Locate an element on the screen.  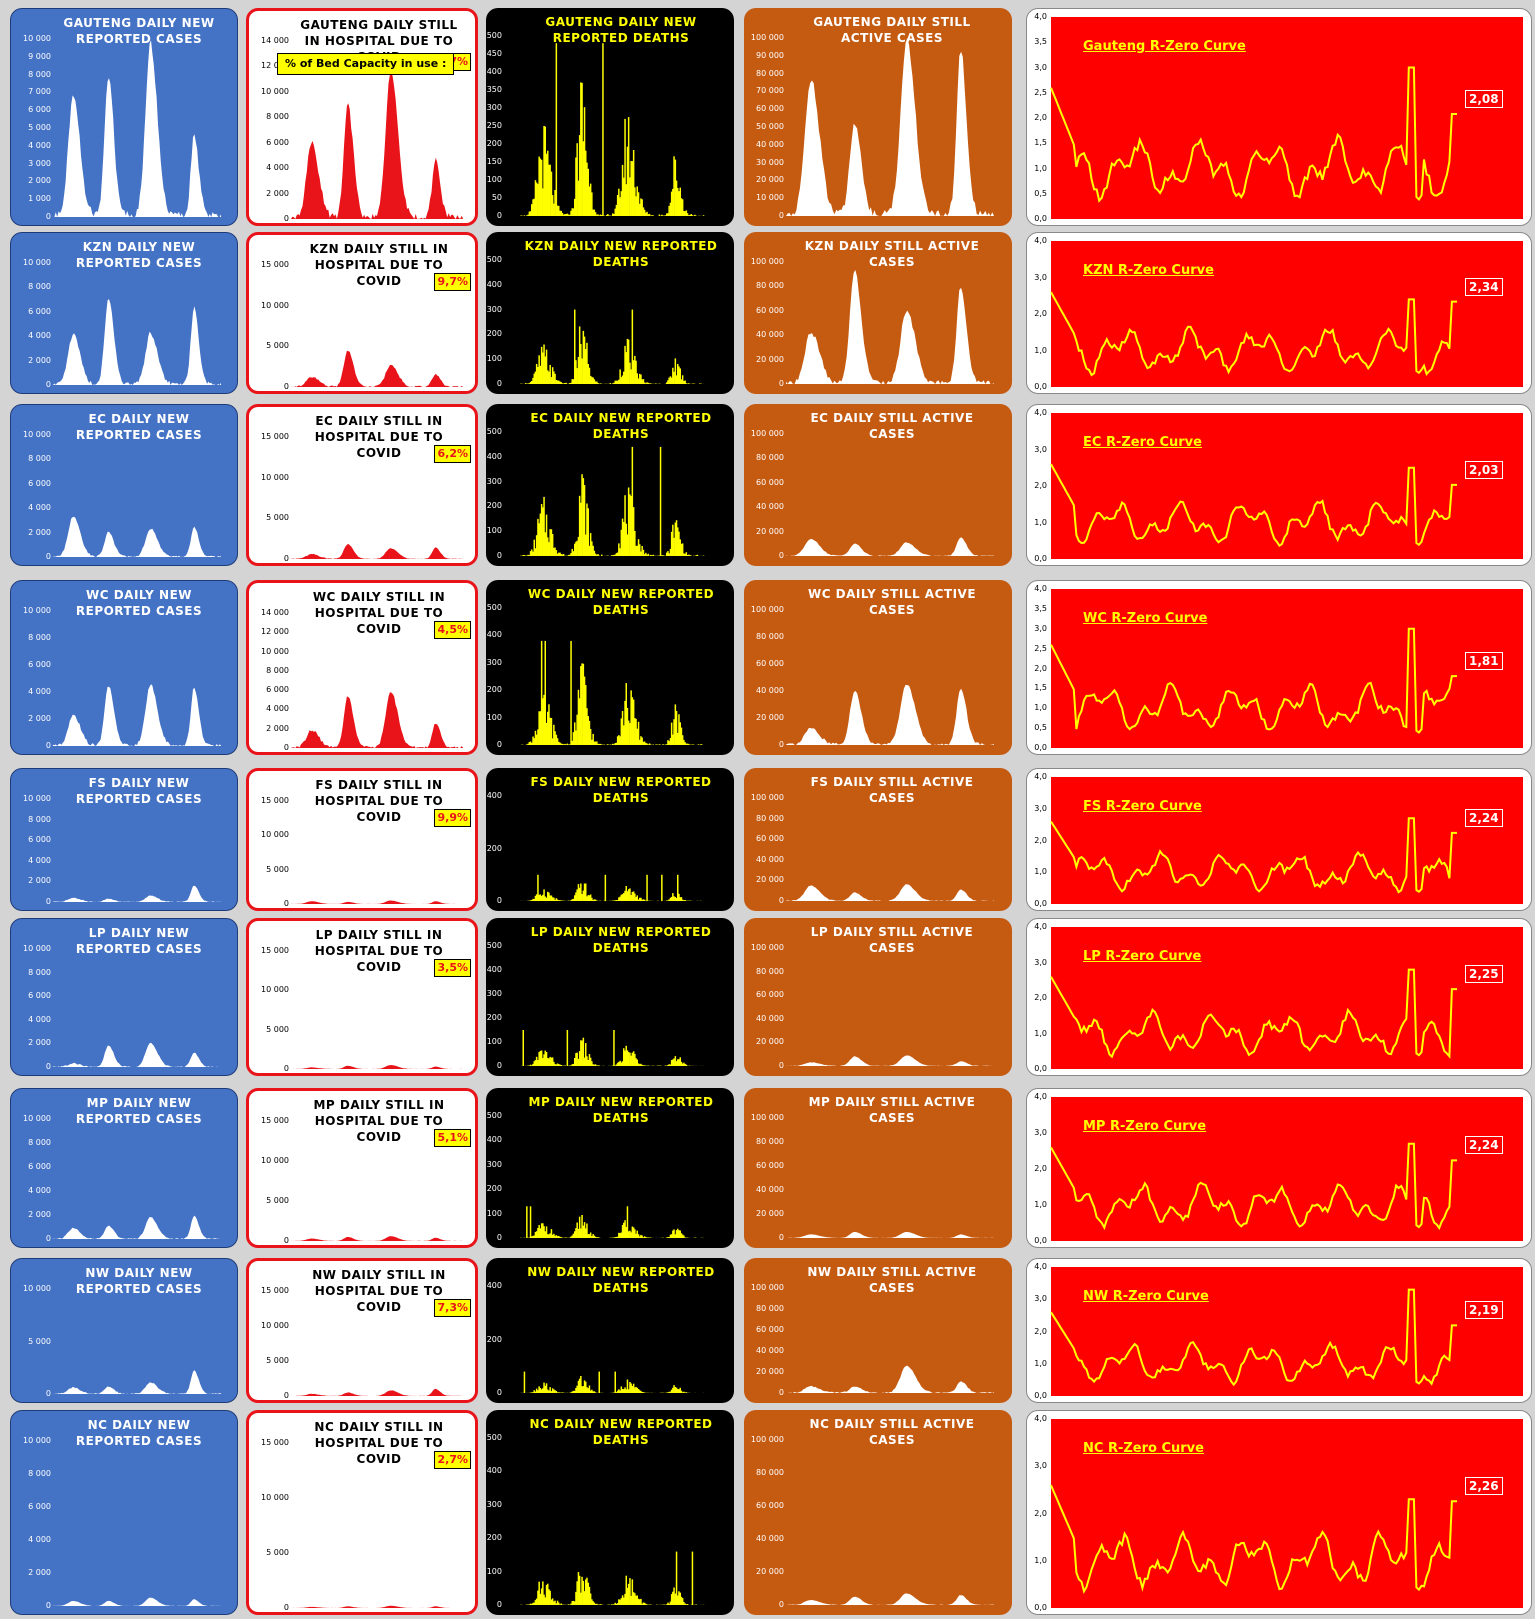
y-tick-label: 400 is located at coordinates (494, 1140).